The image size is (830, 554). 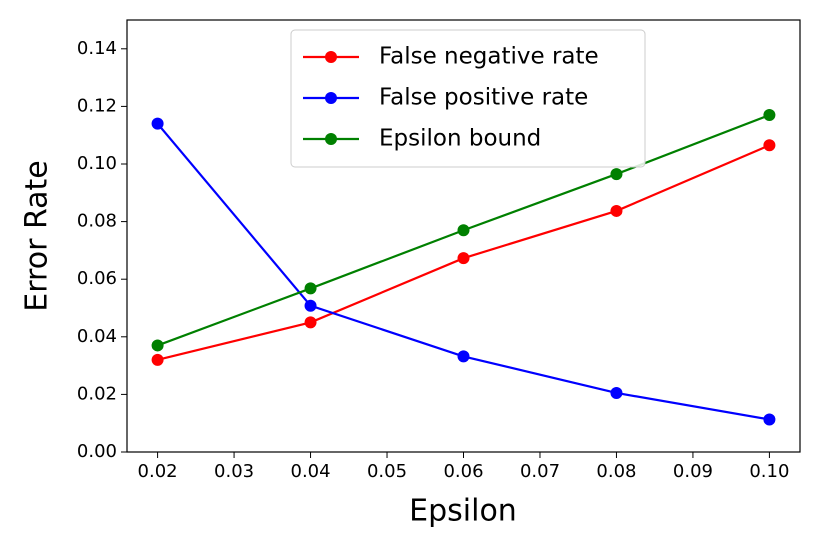 What do you see at coordinates (463, 471) in the screenshot?
I see `x-tick-label: 0.06` at bounding box center [463, 471].